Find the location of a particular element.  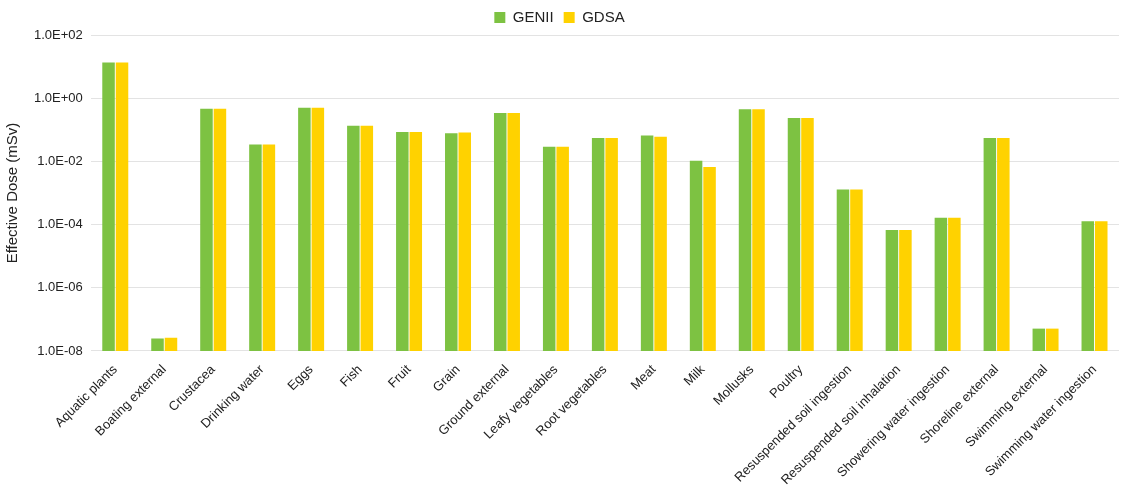

y-tick-label: 1.0E-08 is located at coordinates (60, 350).